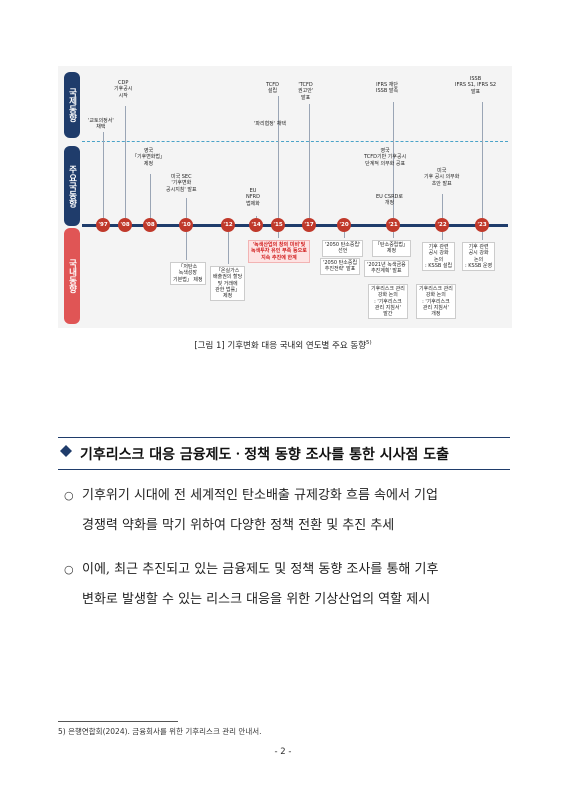 This screenshot has height=800, width=566. I want to click on event-eu-csrd: EU CSRD로 개정, so click(389, 200).